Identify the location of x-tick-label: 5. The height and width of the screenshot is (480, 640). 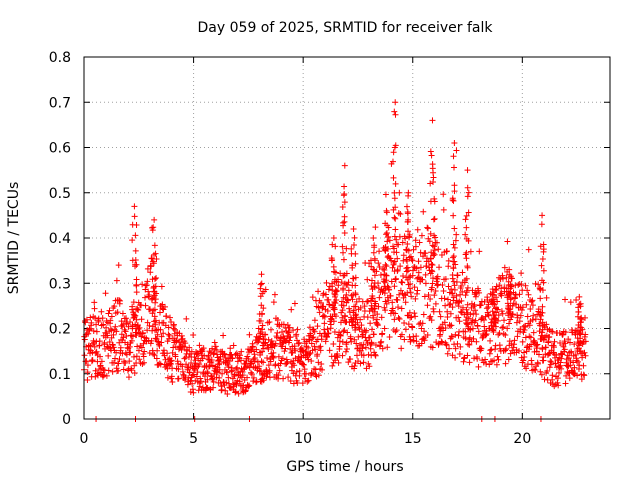
(193, 439).